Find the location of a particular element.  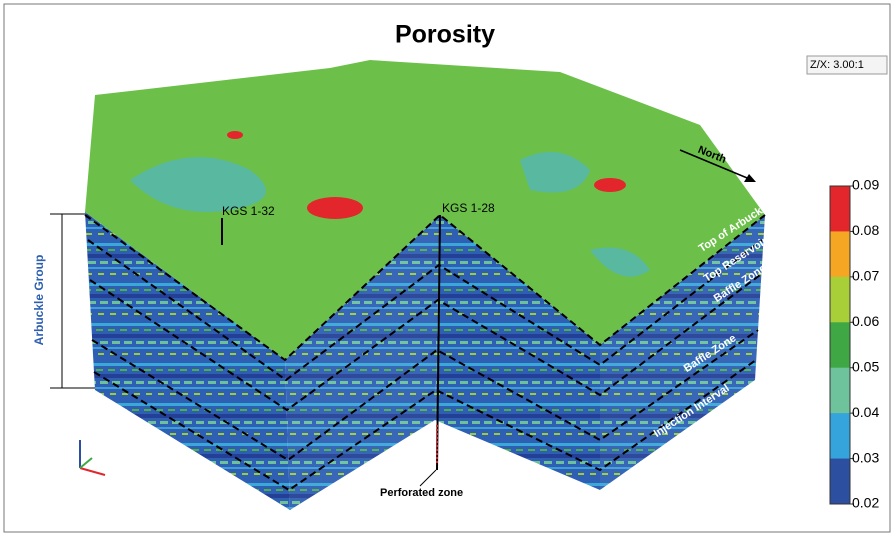

tick-label: 0.09 is located at coordinates (865, 185).